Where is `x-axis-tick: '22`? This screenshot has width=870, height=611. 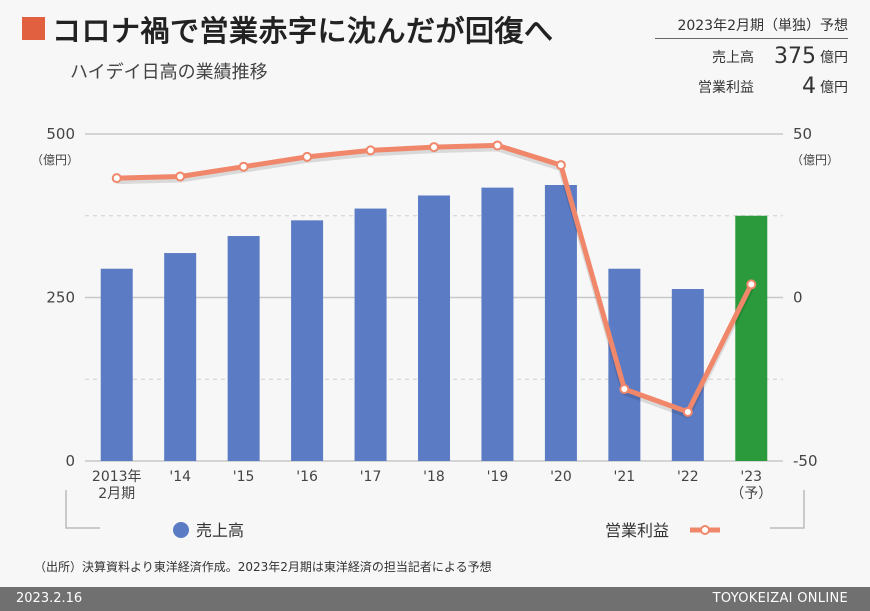 x-axis-tick: '22 is located at coordinates (688, 477).